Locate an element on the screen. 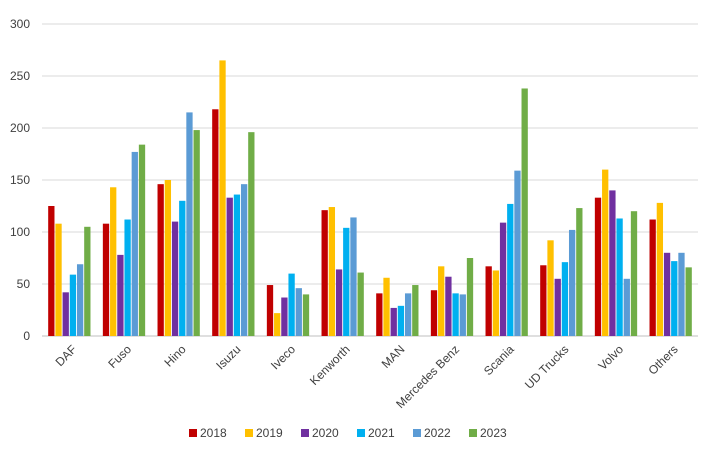 The height and width of the screenshot is (449, 706). bar-2023-isuzu is located at coordinates (251, 234).